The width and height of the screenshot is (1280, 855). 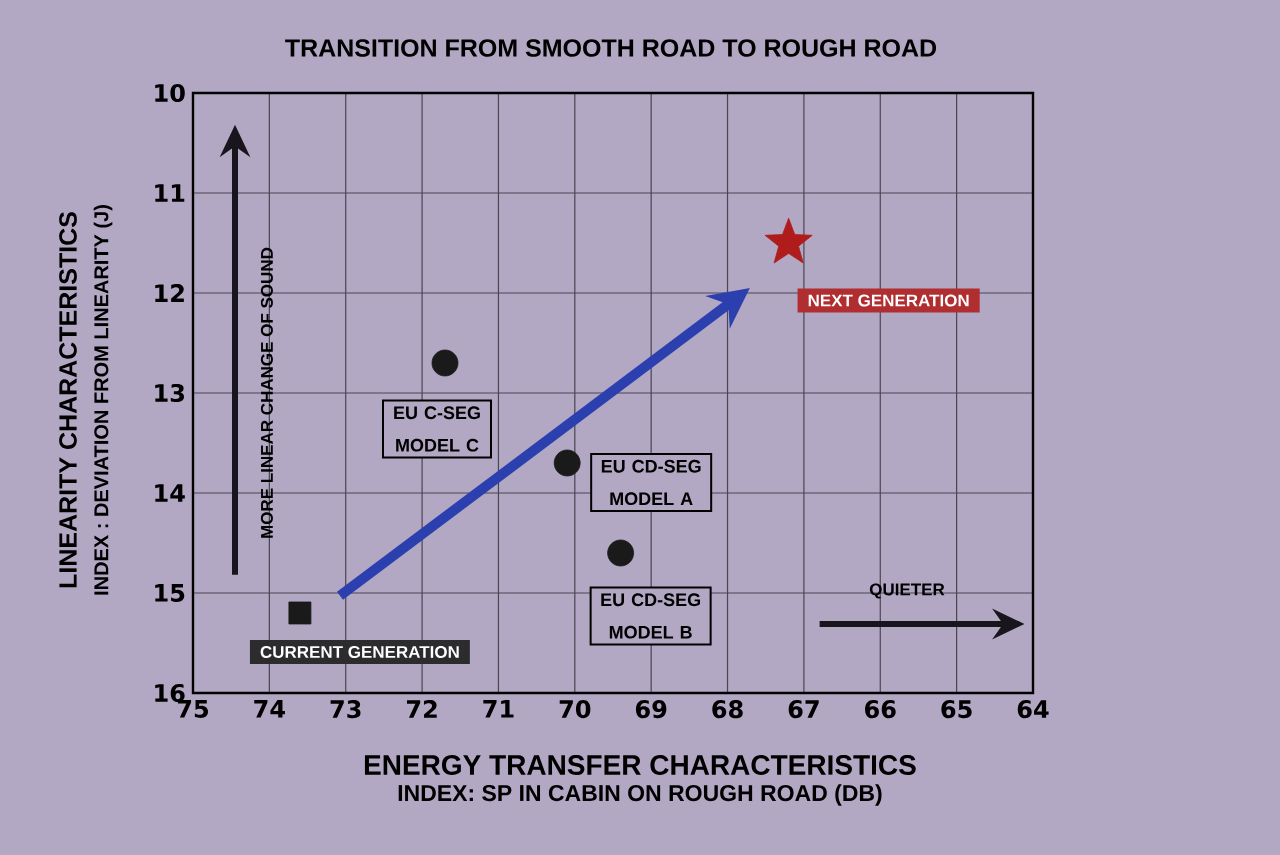 What do you see at coordinates (727, 709) in the screenshot?
I see `x-tick-label: 68` at bounding box center [727, 709].